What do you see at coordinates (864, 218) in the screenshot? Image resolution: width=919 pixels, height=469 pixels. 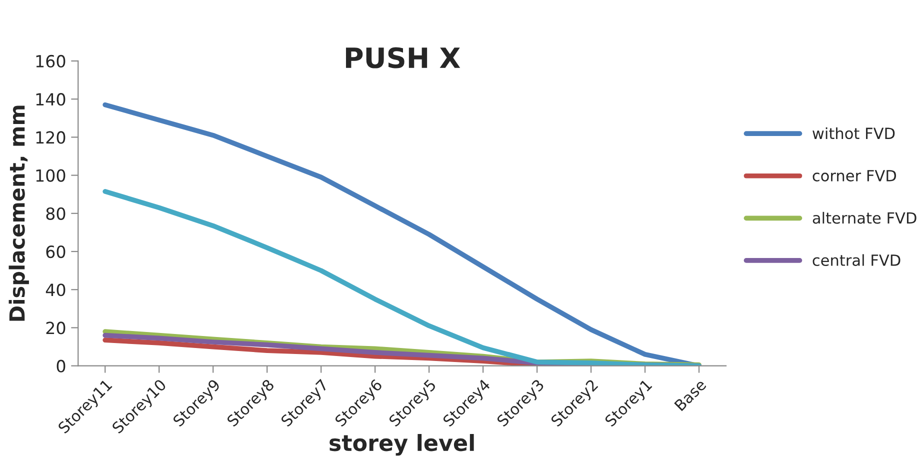 I see `legend-label: alternate FVD` at bounding box center [864, 218].